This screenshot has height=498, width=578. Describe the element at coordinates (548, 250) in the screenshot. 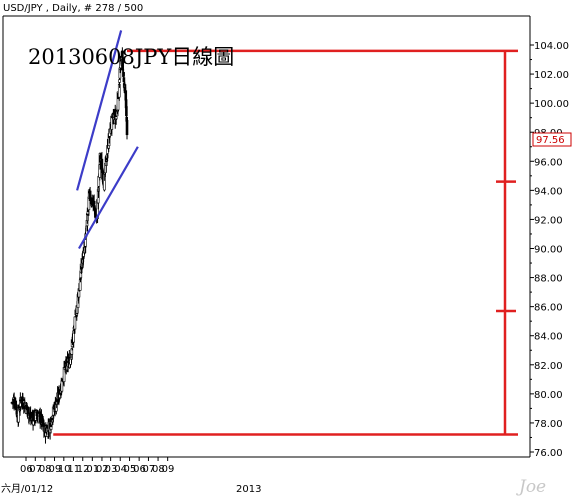

I see `y-tick-label: 90.00` at that location.